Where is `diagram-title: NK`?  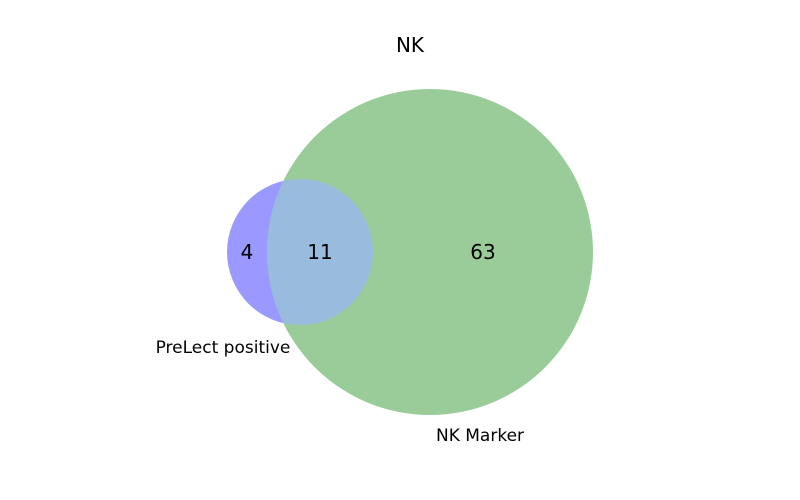
diagram-title: NK is located at coordinates (410, 45).